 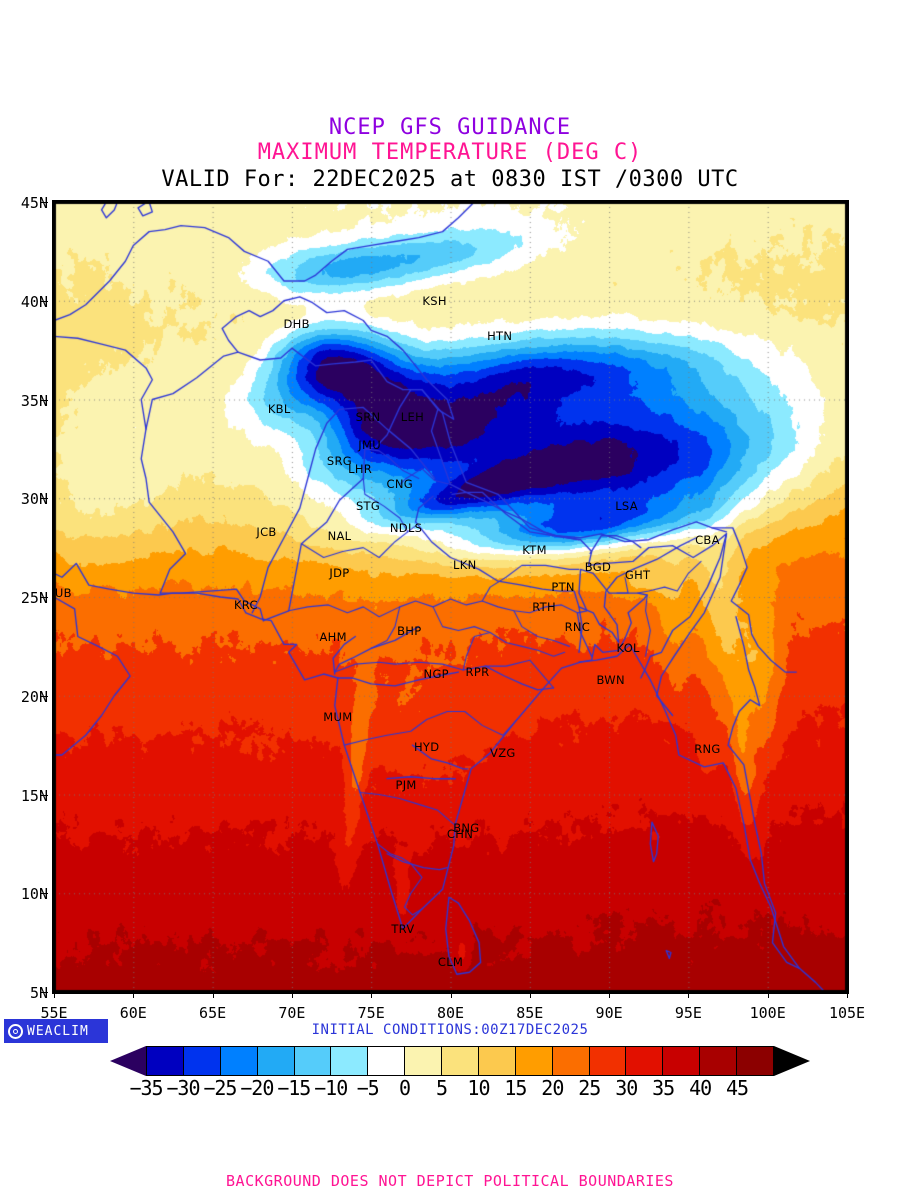 What do you see at coordinates (339, 460) in the screenshot?
I see `city-label-srg: SRG` at bounding box center [339, 460].